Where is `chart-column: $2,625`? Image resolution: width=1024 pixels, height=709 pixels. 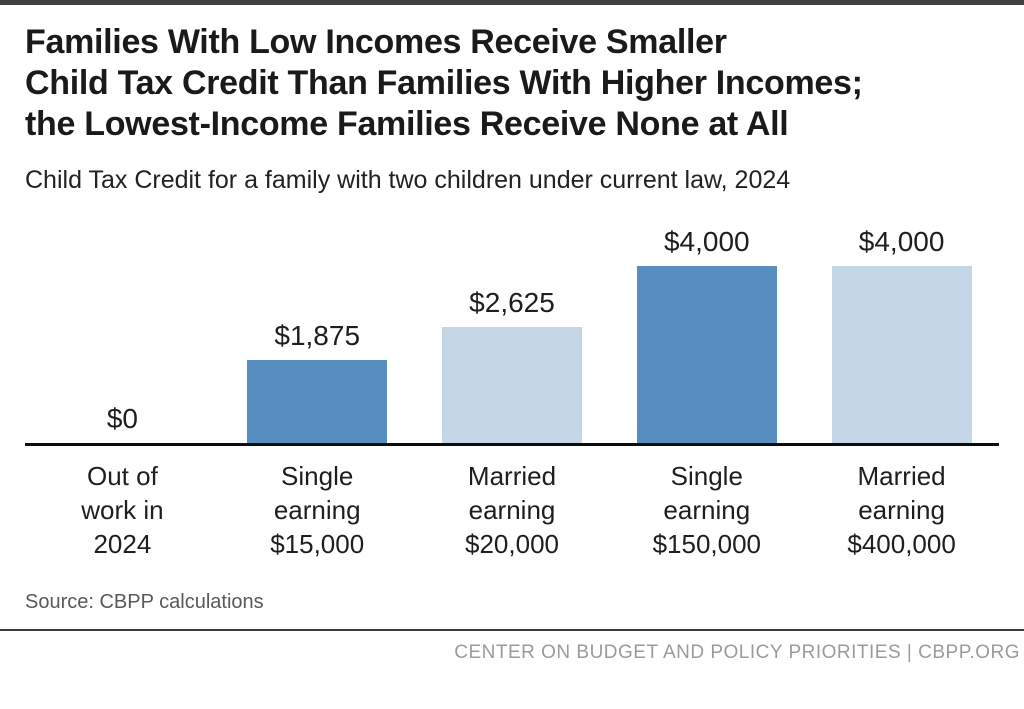 chart-column: $2,625 is located at coordinates (512, 364).